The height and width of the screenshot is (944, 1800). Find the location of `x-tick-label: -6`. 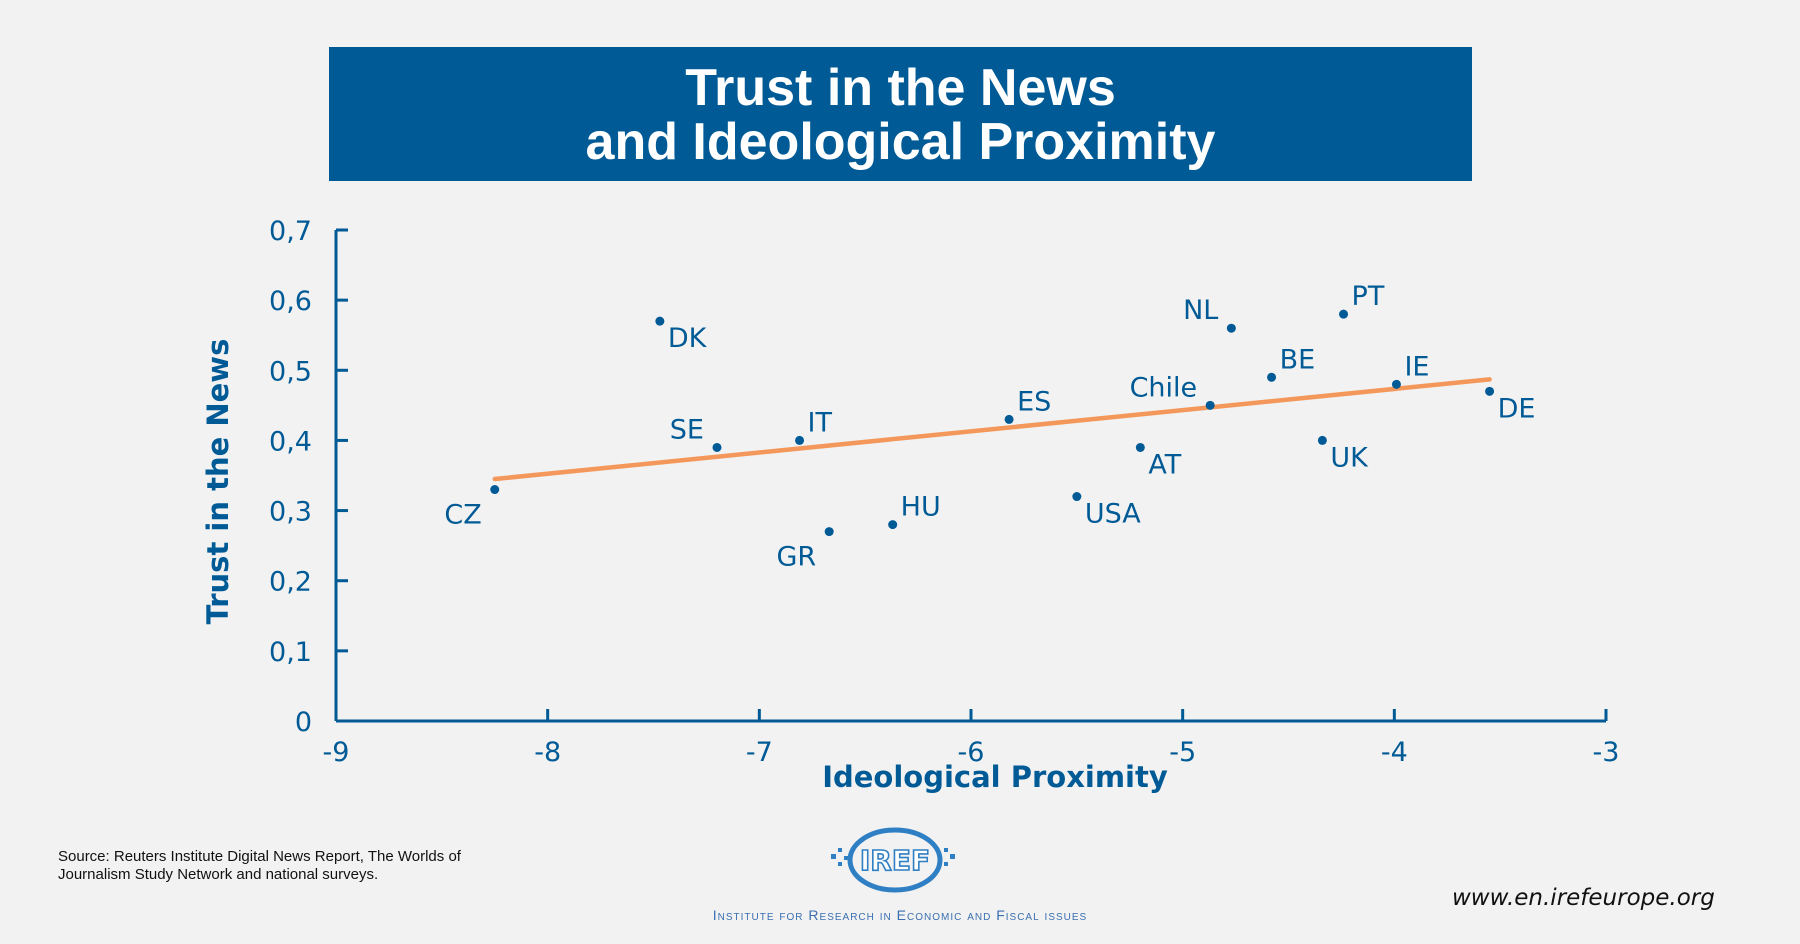

x-tick-label: -6 is located at coordinates (971, 752).